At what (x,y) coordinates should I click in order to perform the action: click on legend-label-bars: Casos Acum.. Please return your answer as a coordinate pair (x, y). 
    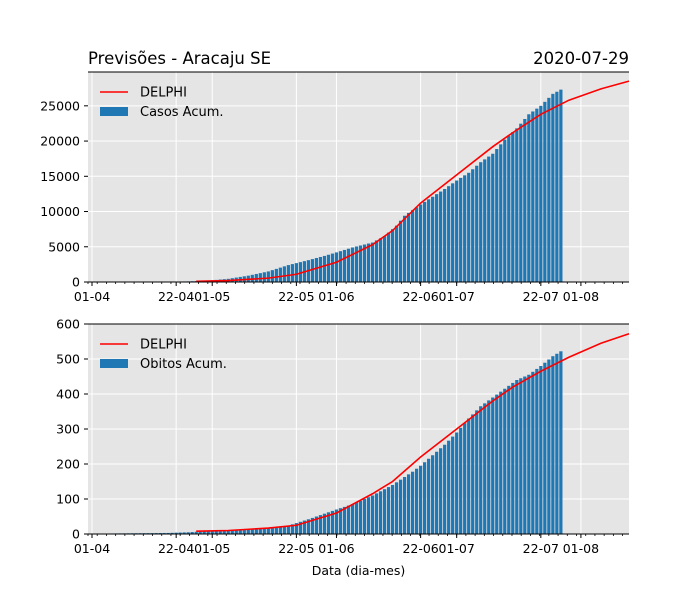
    Looking at the image, I should click on (182, 112).